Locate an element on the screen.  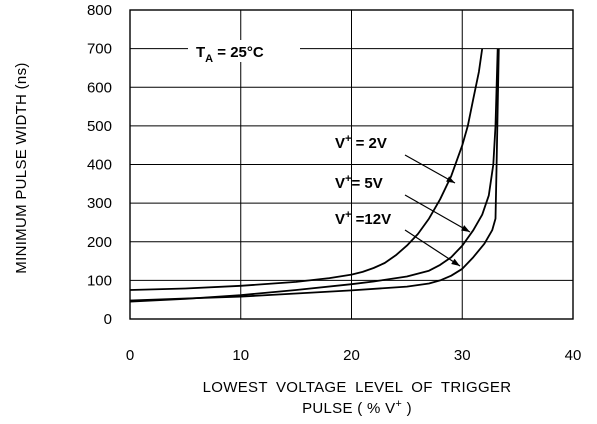
y-axis-label: MINIMUM PULSE WIDTH (ns) is located at coordinates (21, 167).